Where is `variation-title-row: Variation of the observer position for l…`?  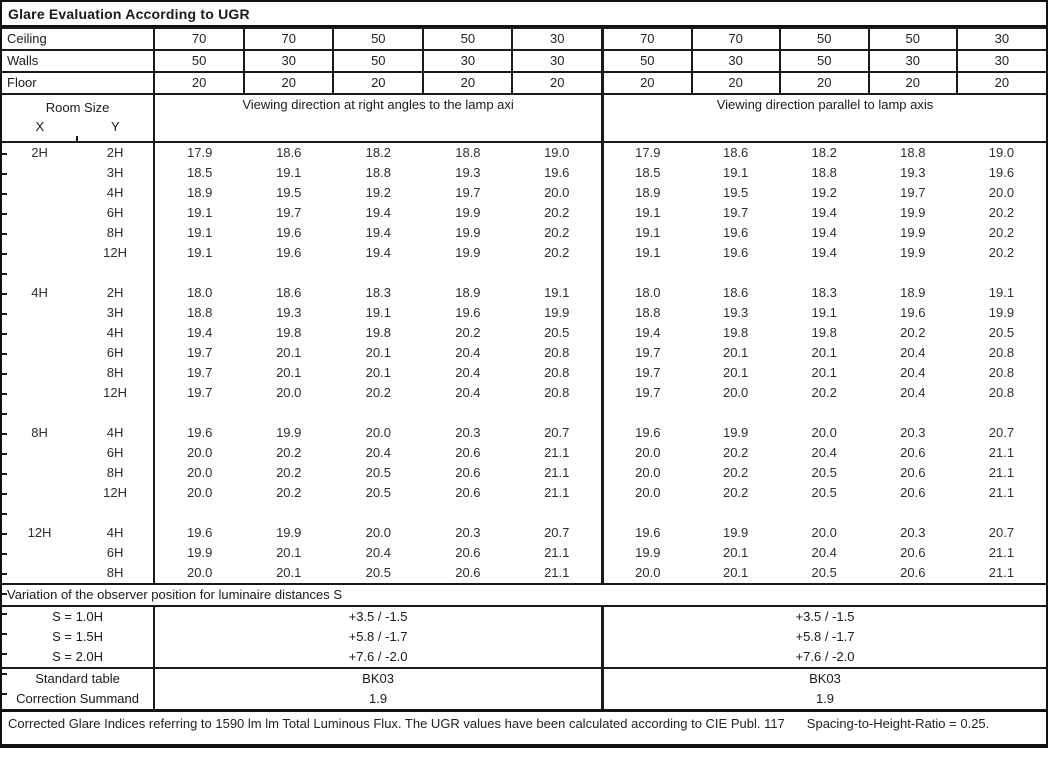
variation-title-row: Variation of the observer position for l… is located at coordinates (524, 595).